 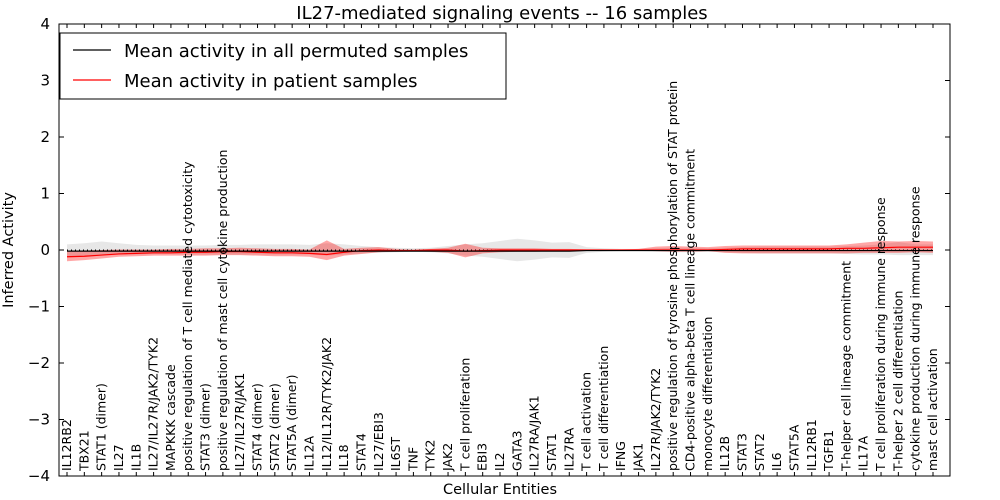 I want to click on x-category-label: EBI3, so click(x=482, y=457).